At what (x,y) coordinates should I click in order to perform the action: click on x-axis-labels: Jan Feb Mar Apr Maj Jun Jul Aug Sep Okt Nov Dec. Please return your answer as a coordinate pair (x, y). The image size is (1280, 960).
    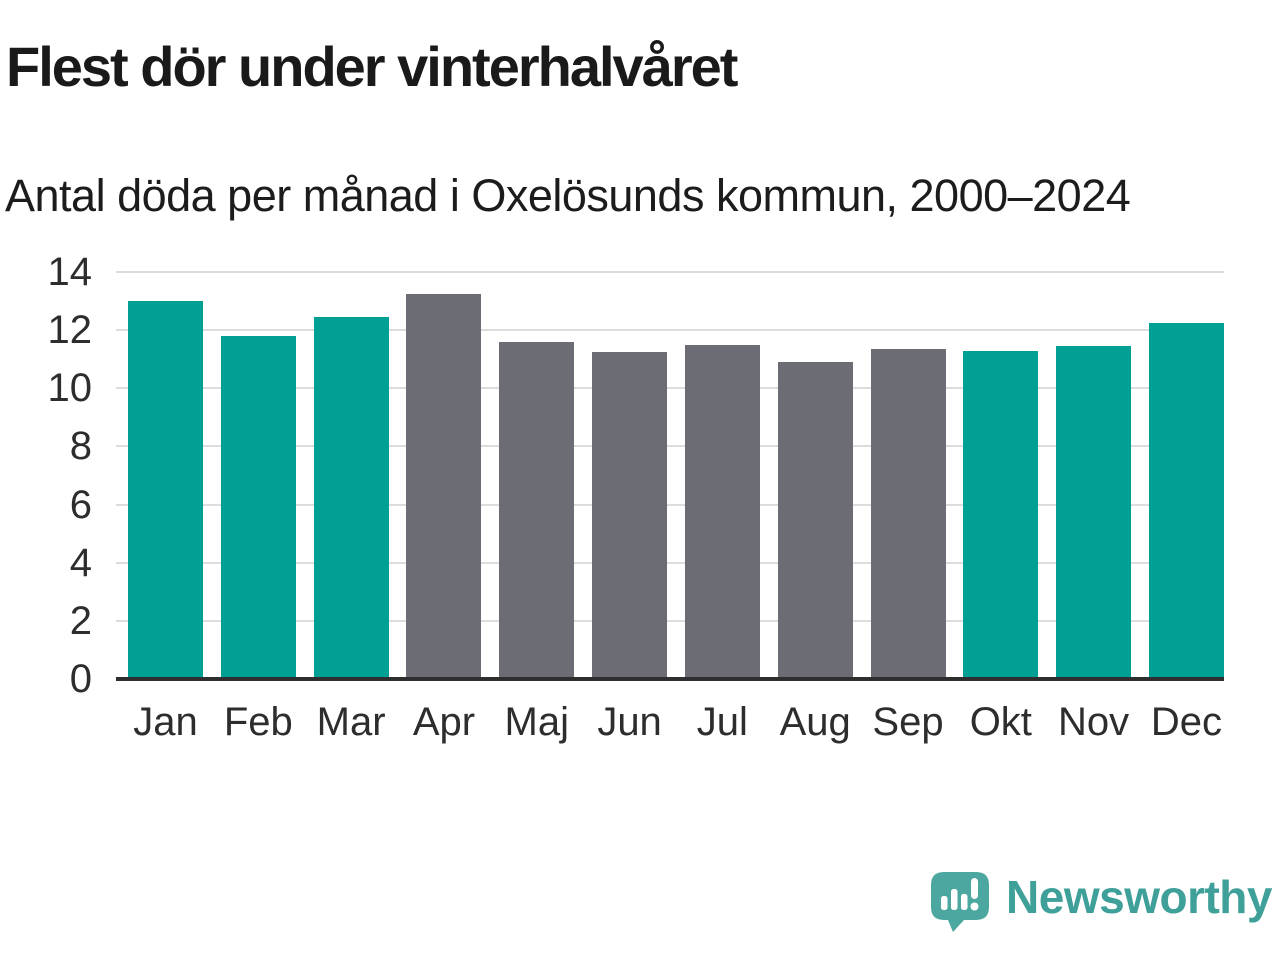
    Looking at the image, I should click on (676, 722).